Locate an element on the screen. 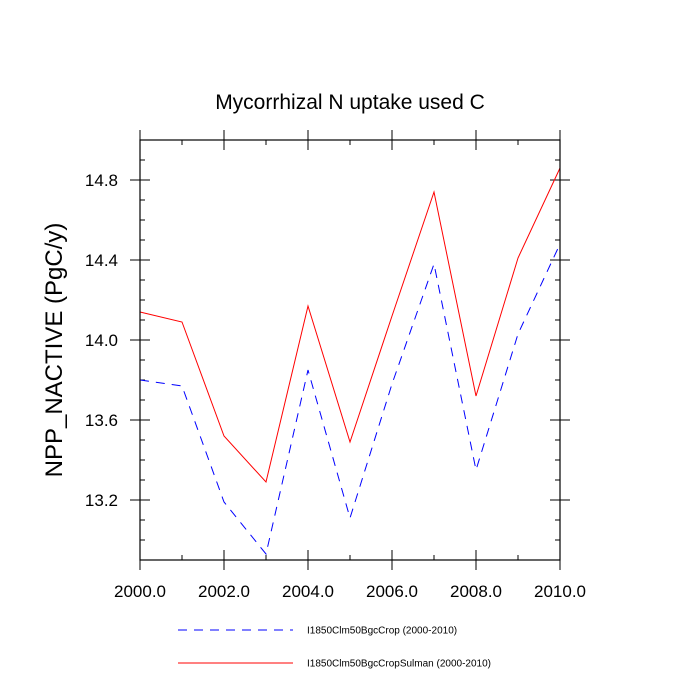  x-tick-label: 2008.0 is located at coordinates (476, 591).